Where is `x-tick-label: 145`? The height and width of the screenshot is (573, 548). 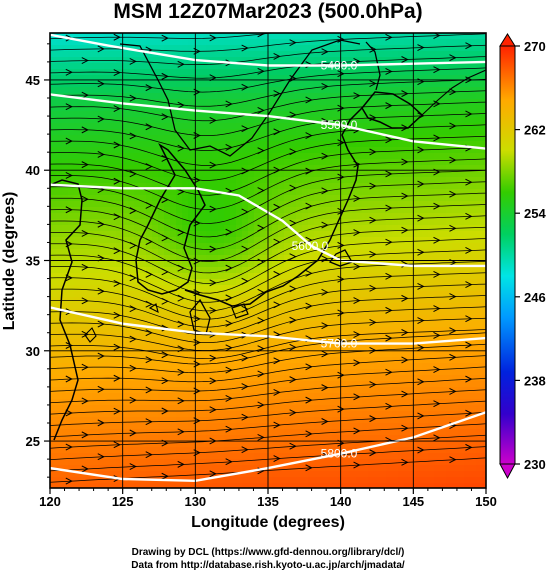 x-tick-label: 145 is located at coordinates (413, 501).